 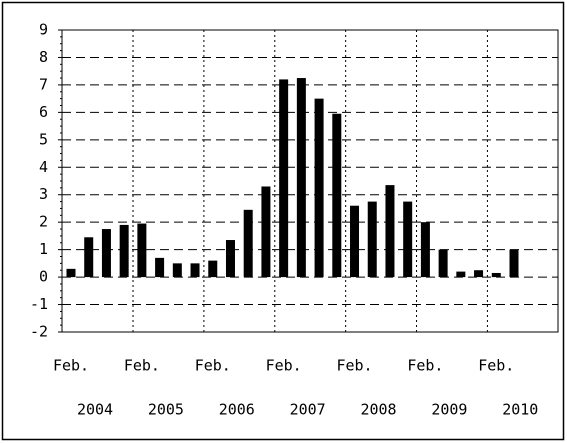 I want to click on y-tick-label: -1, so click(x=39, y=304).